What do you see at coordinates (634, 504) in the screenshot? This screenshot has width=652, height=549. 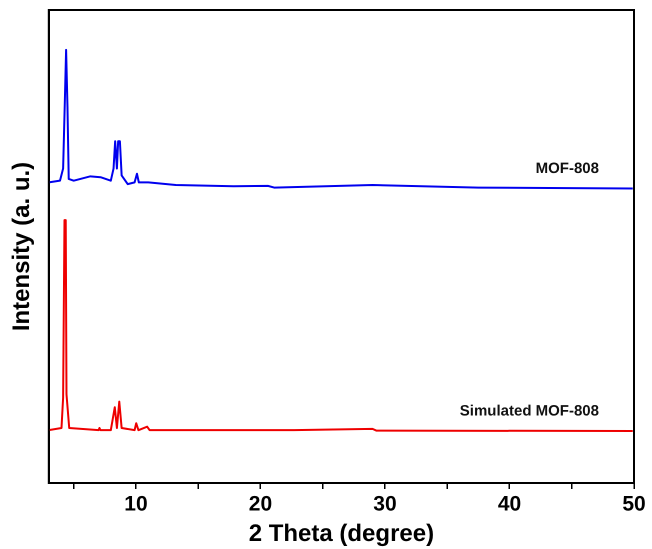 I see `x-tick-label: 50` at bounding box center [634, 504].